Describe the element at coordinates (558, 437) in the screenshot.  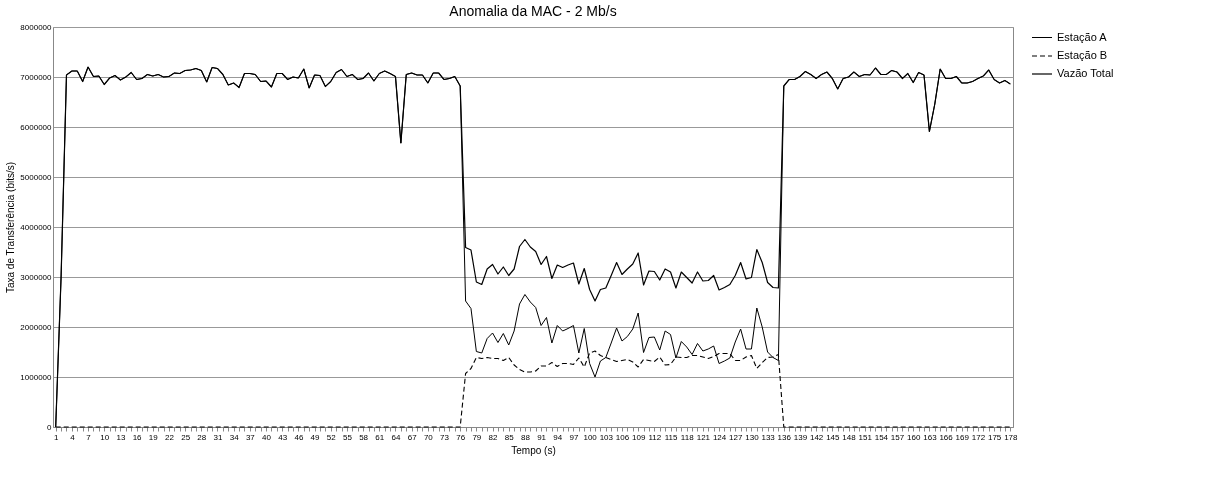
I see `x-tick-label: 94` at that location.